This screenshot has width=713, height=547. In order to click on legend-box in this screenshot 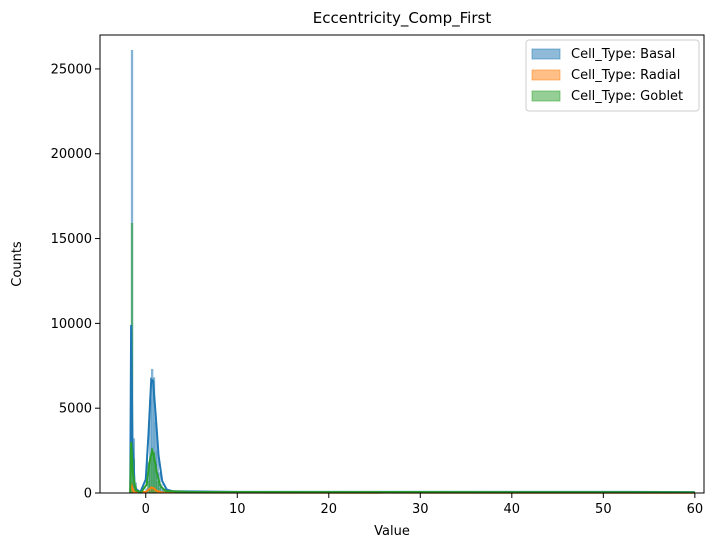, I will do `click(612, 75)`.